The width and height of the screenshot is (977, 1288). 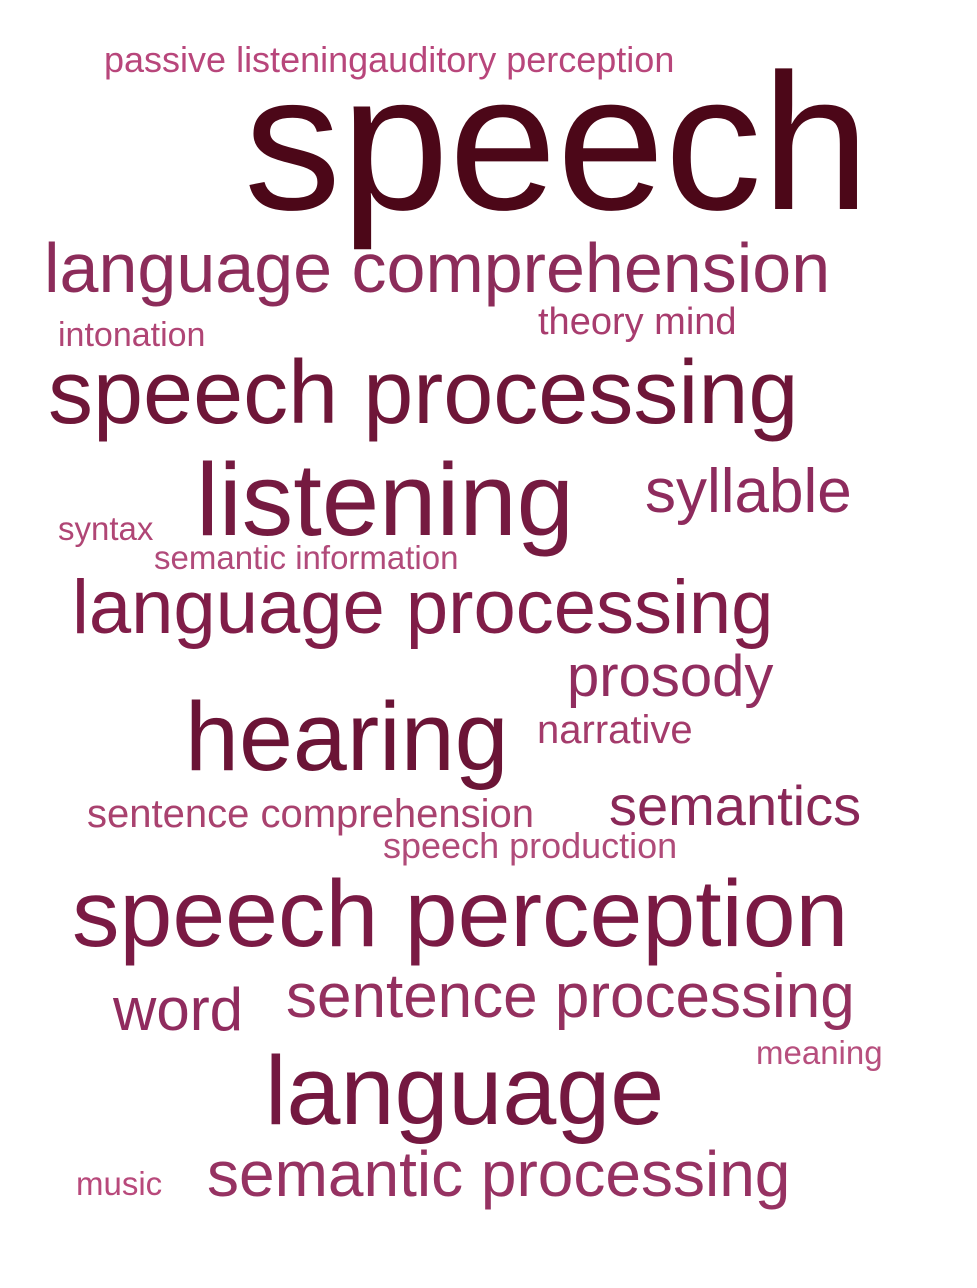 I want to click on word-language: language, so click(x=465, y=1090).